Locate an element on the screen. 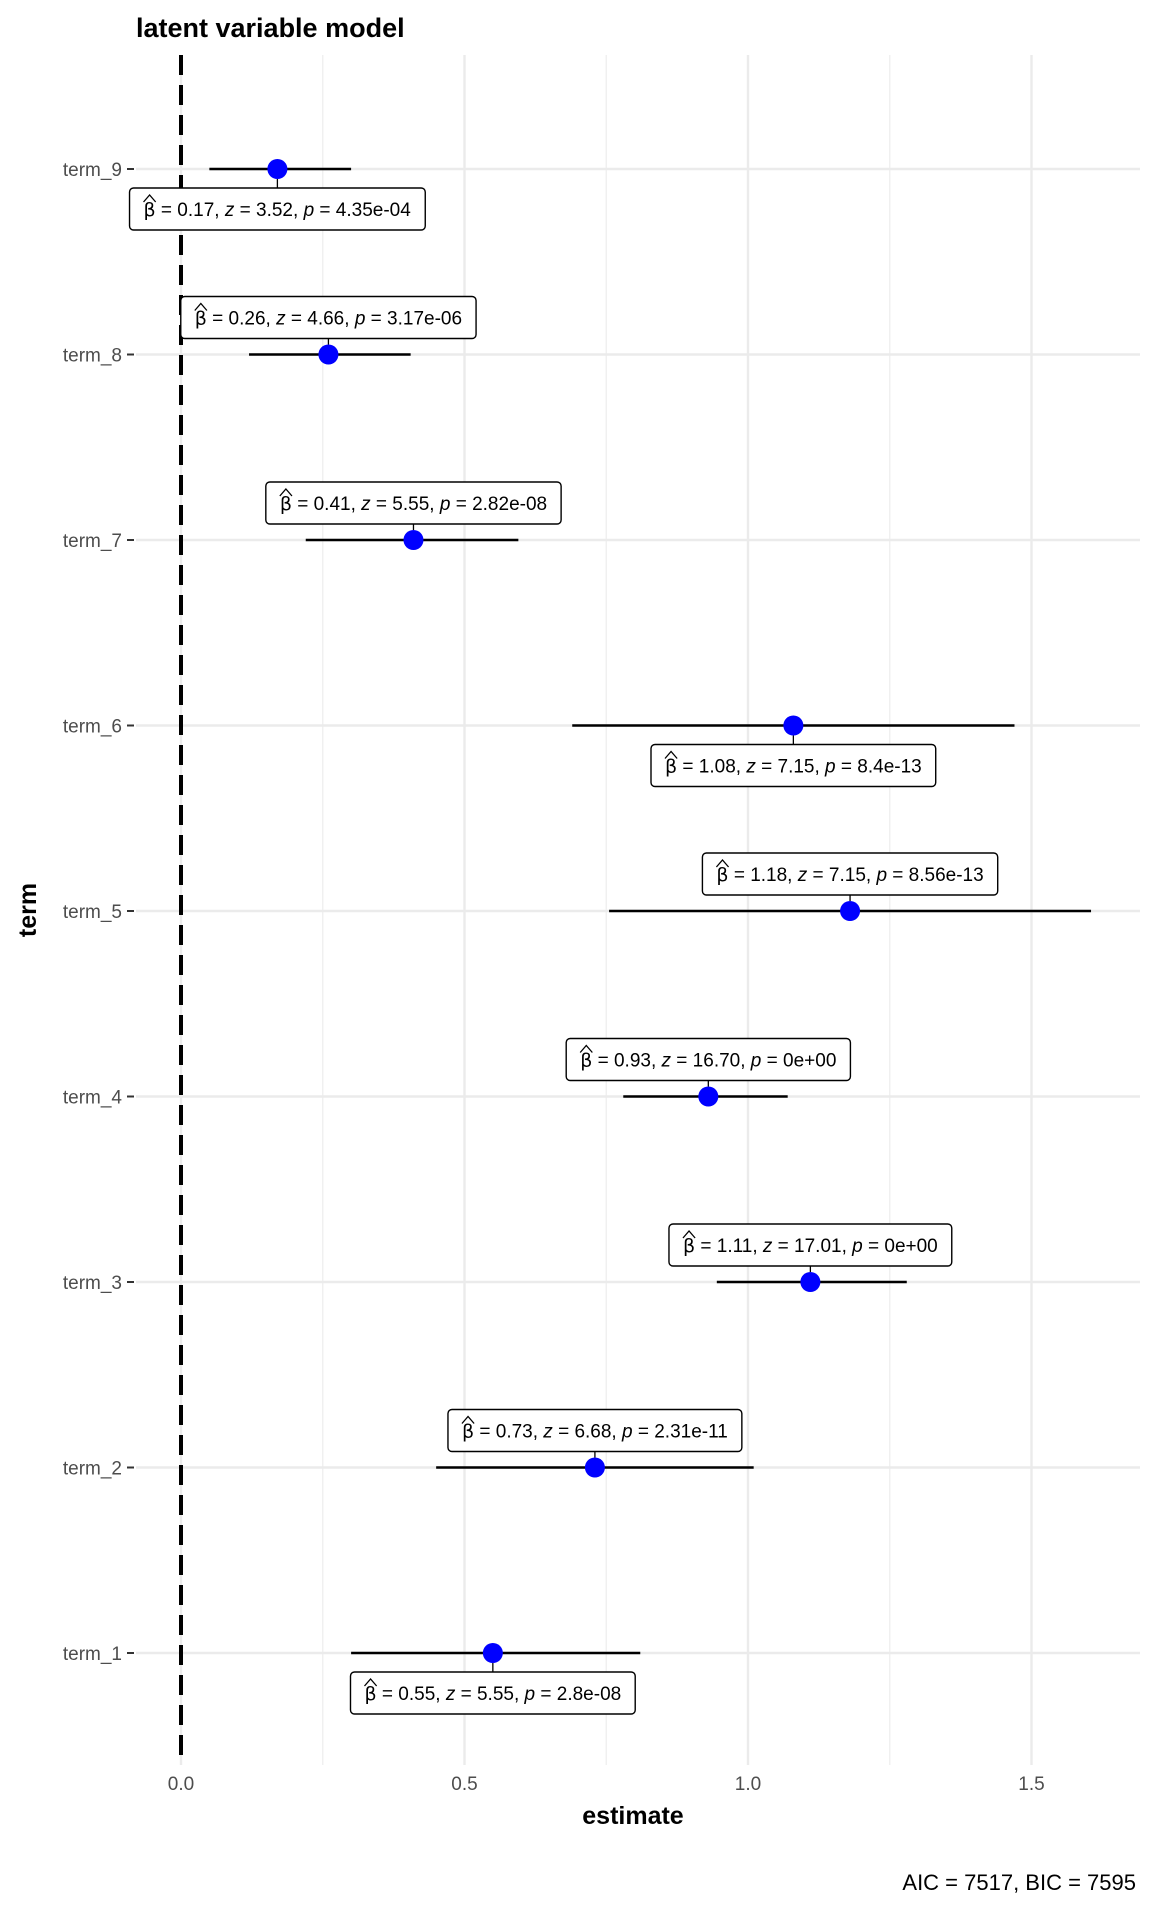  x-axis-label: estimate is located at coordinates (633, 1816).